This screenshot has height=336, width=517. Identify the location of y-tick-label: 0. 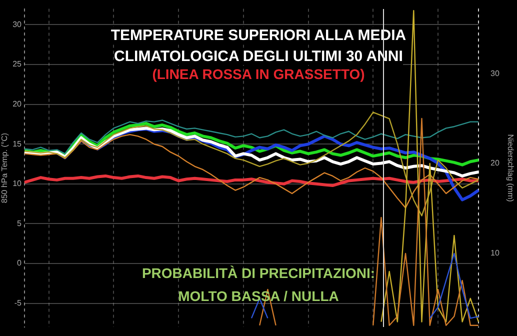
(19, 263).